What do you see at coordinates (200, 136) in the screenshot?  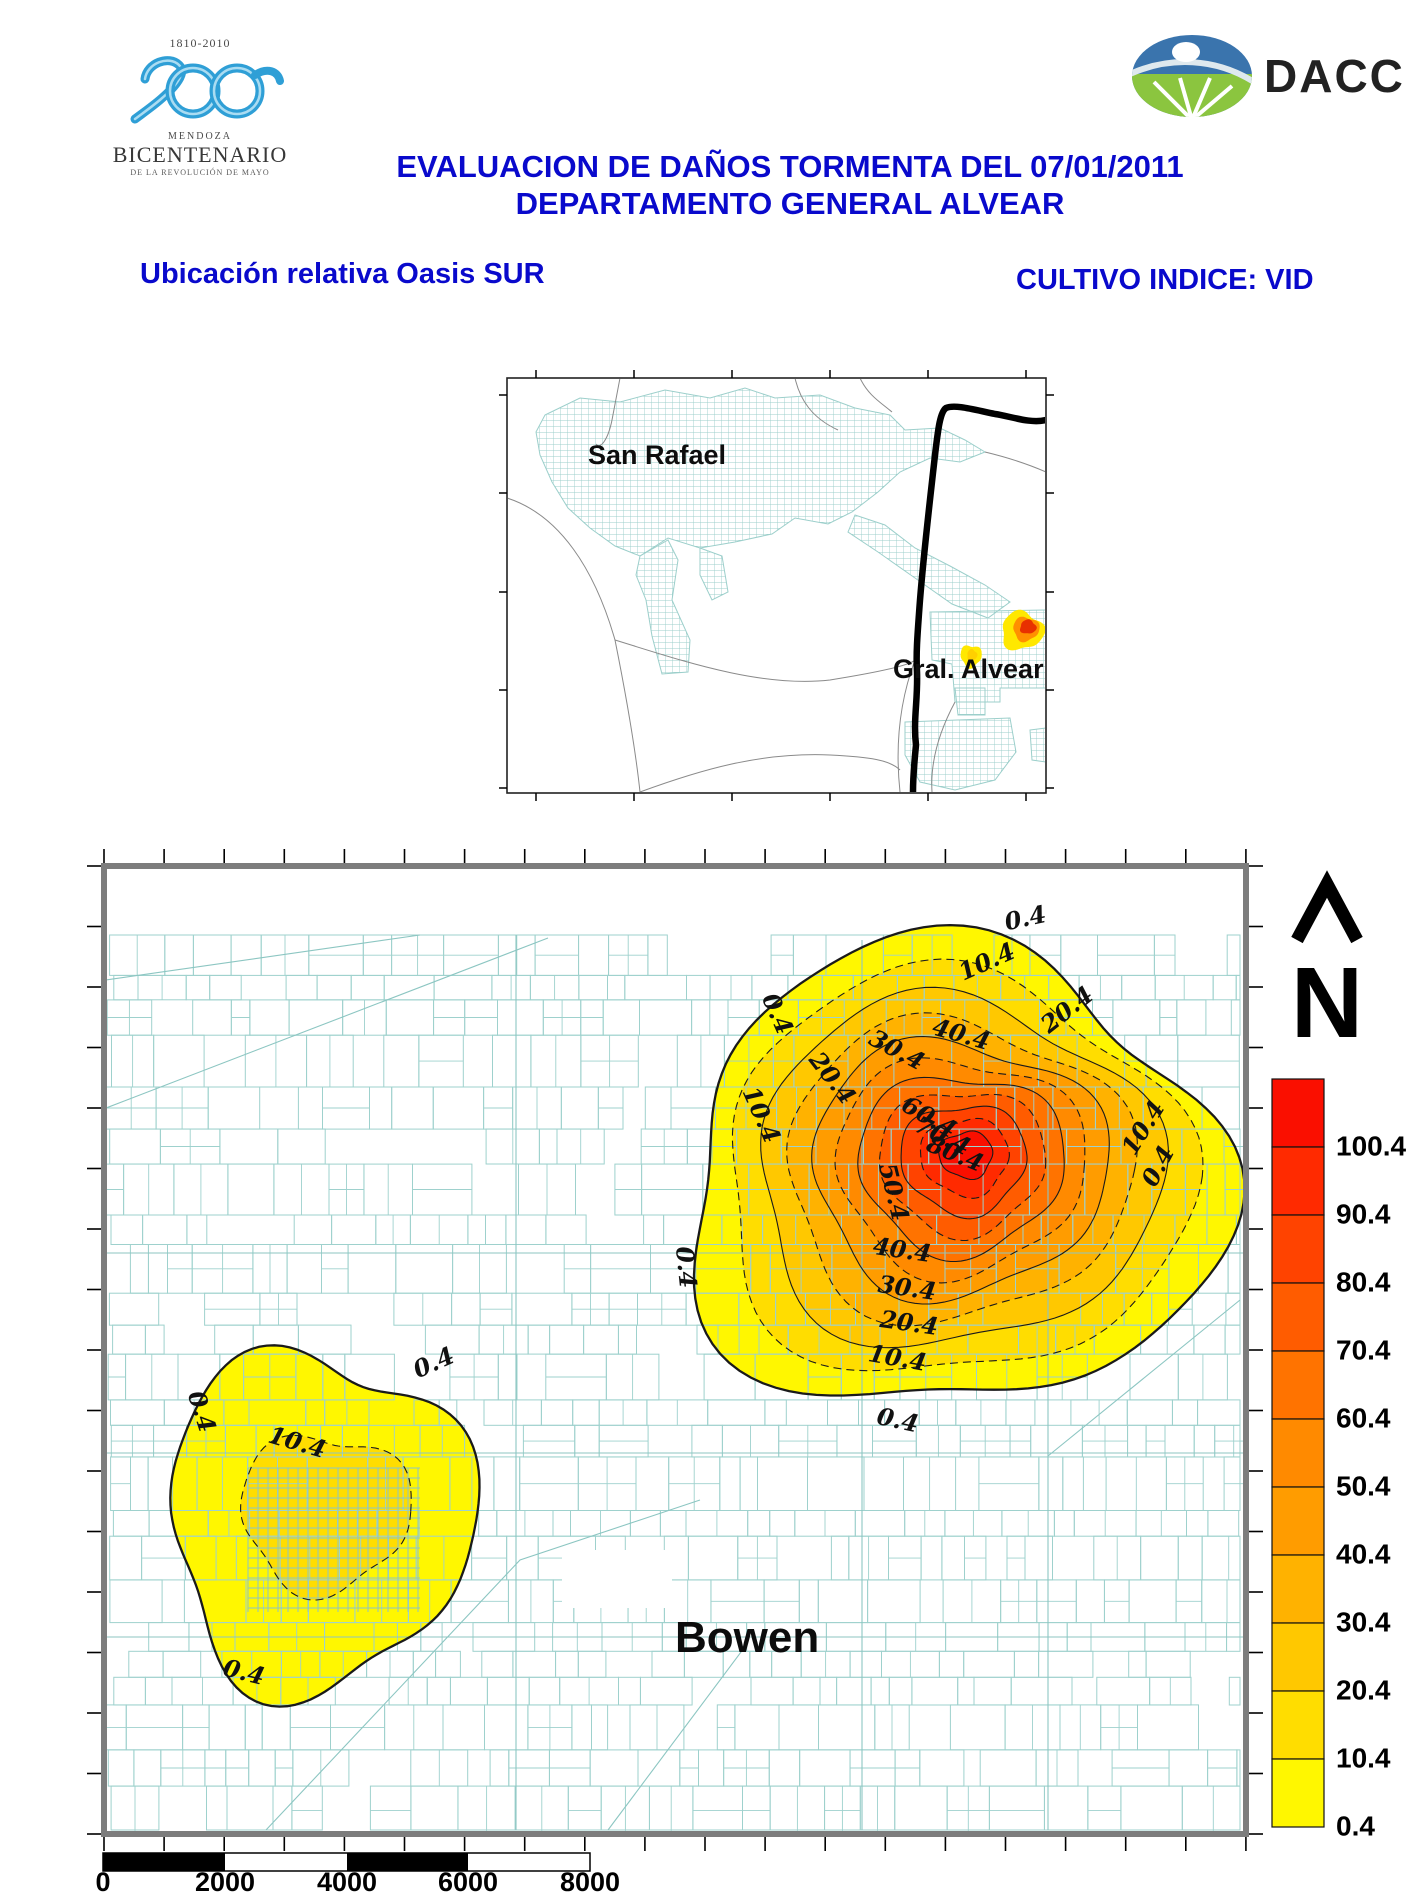 I see `bicentenario-region: MENDOZA` at bounding box center [200, 136].